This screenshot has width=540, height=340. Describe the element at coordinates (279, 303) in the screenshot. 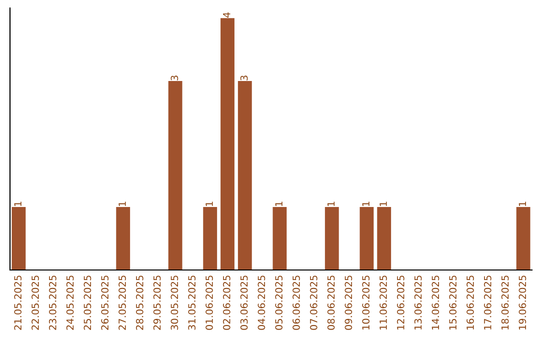

I see `x-tick-label: 05.06.2025` at that location.